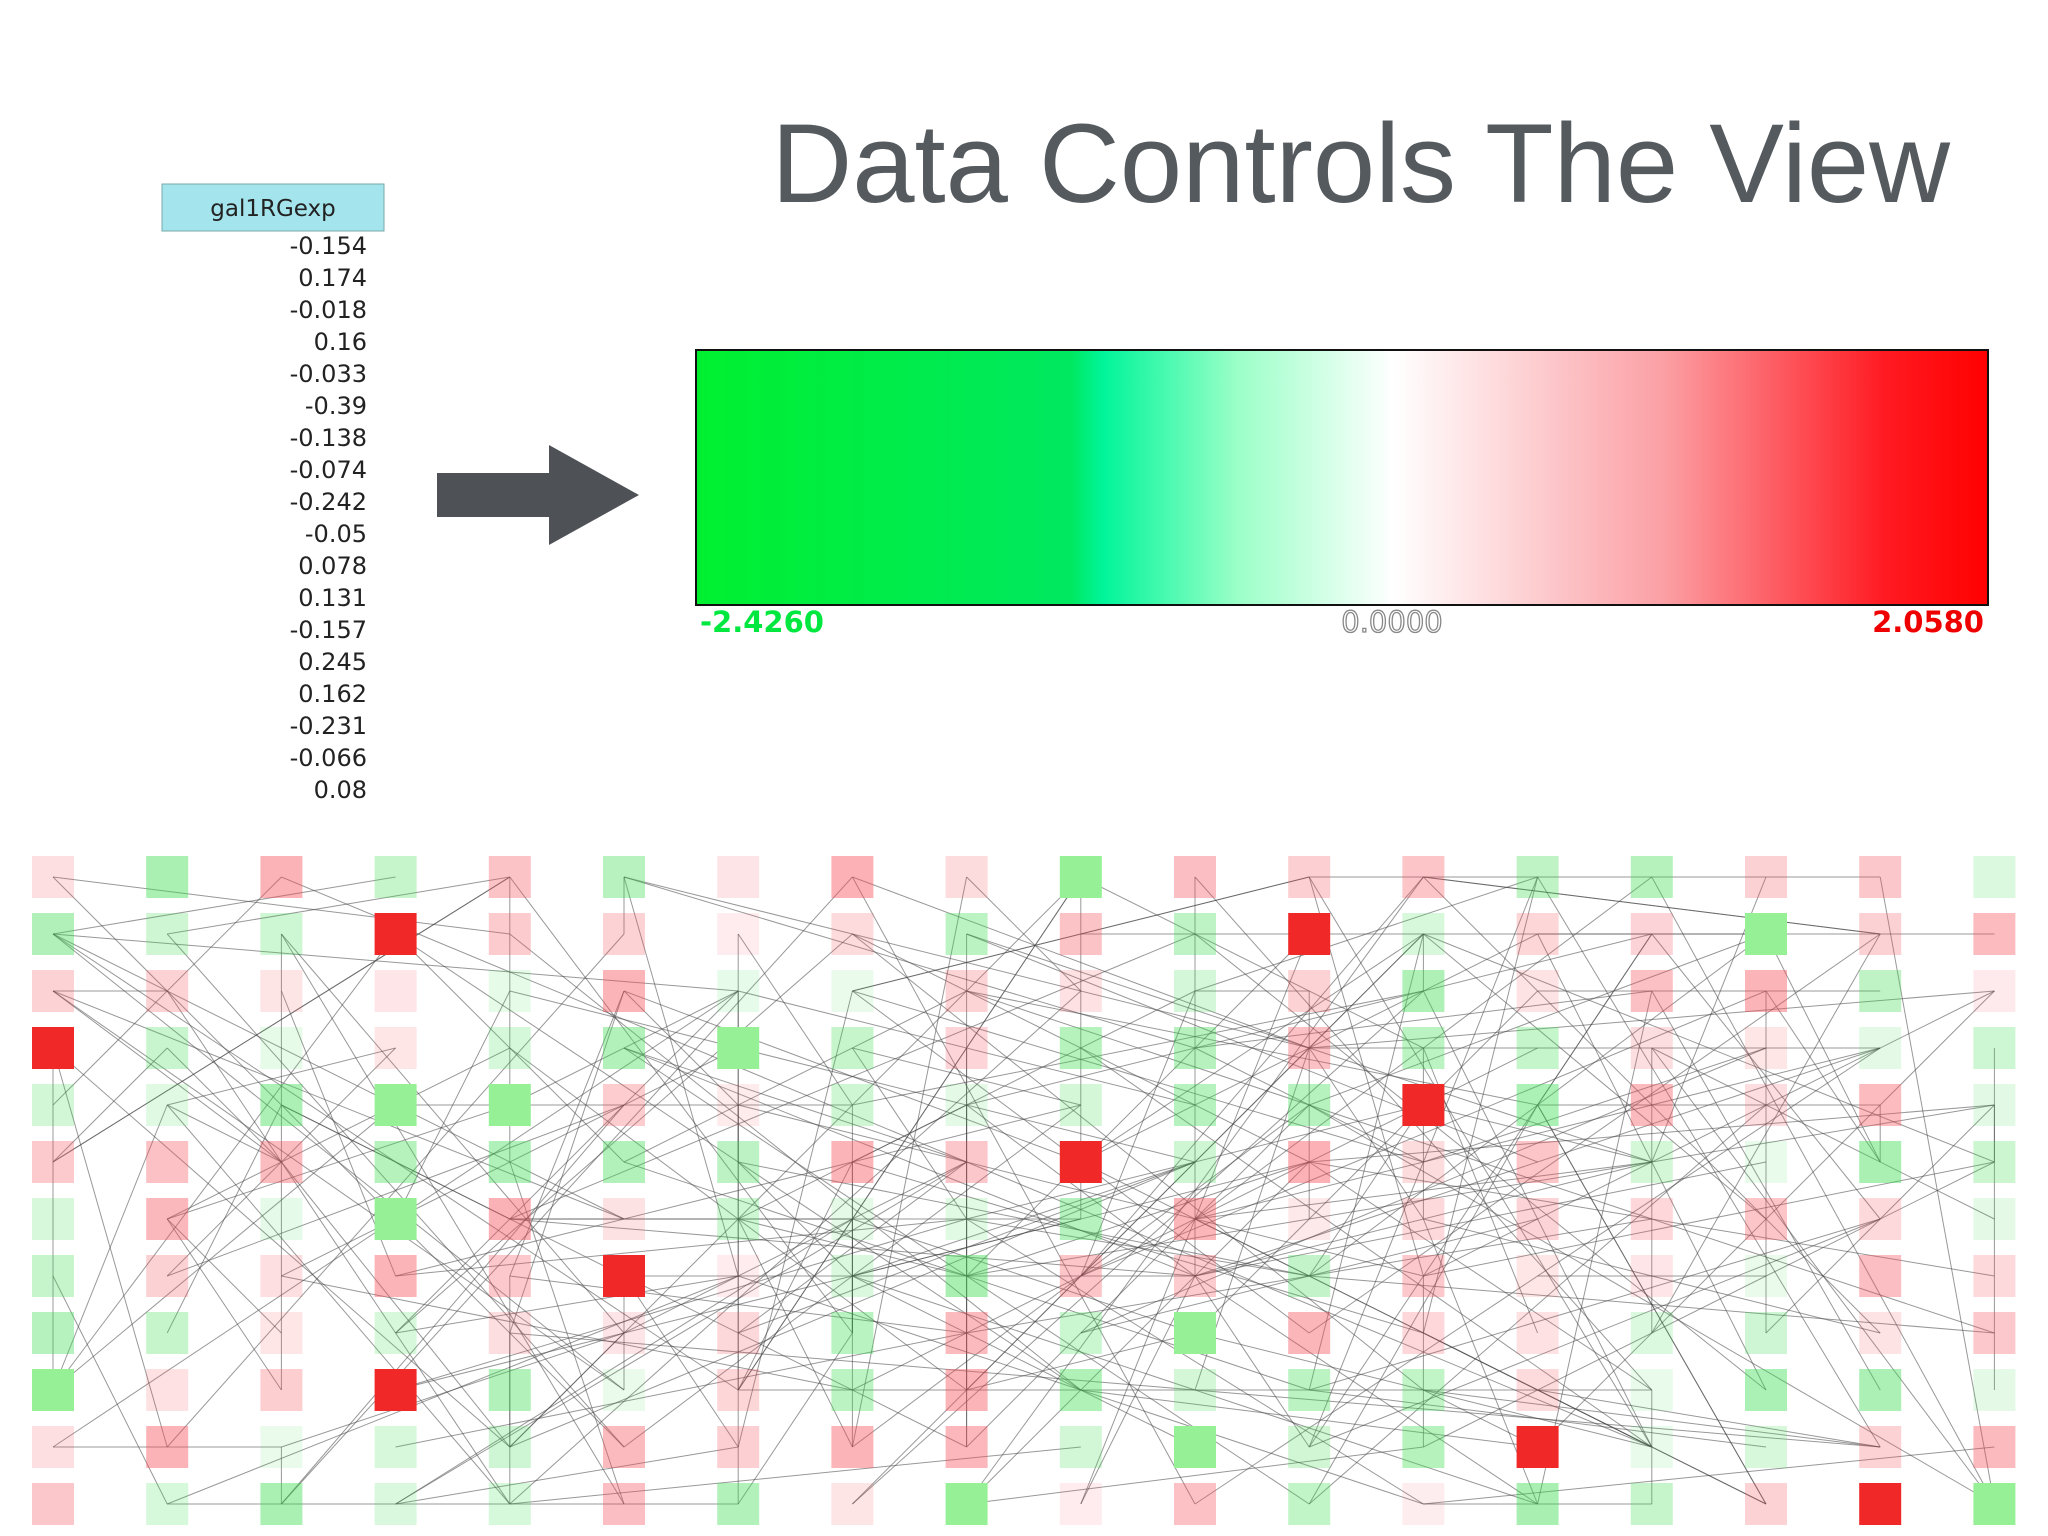  Describe the element at coordinates (328, 246) in the screenshot. I see `value-cell: -0.154` at that location.